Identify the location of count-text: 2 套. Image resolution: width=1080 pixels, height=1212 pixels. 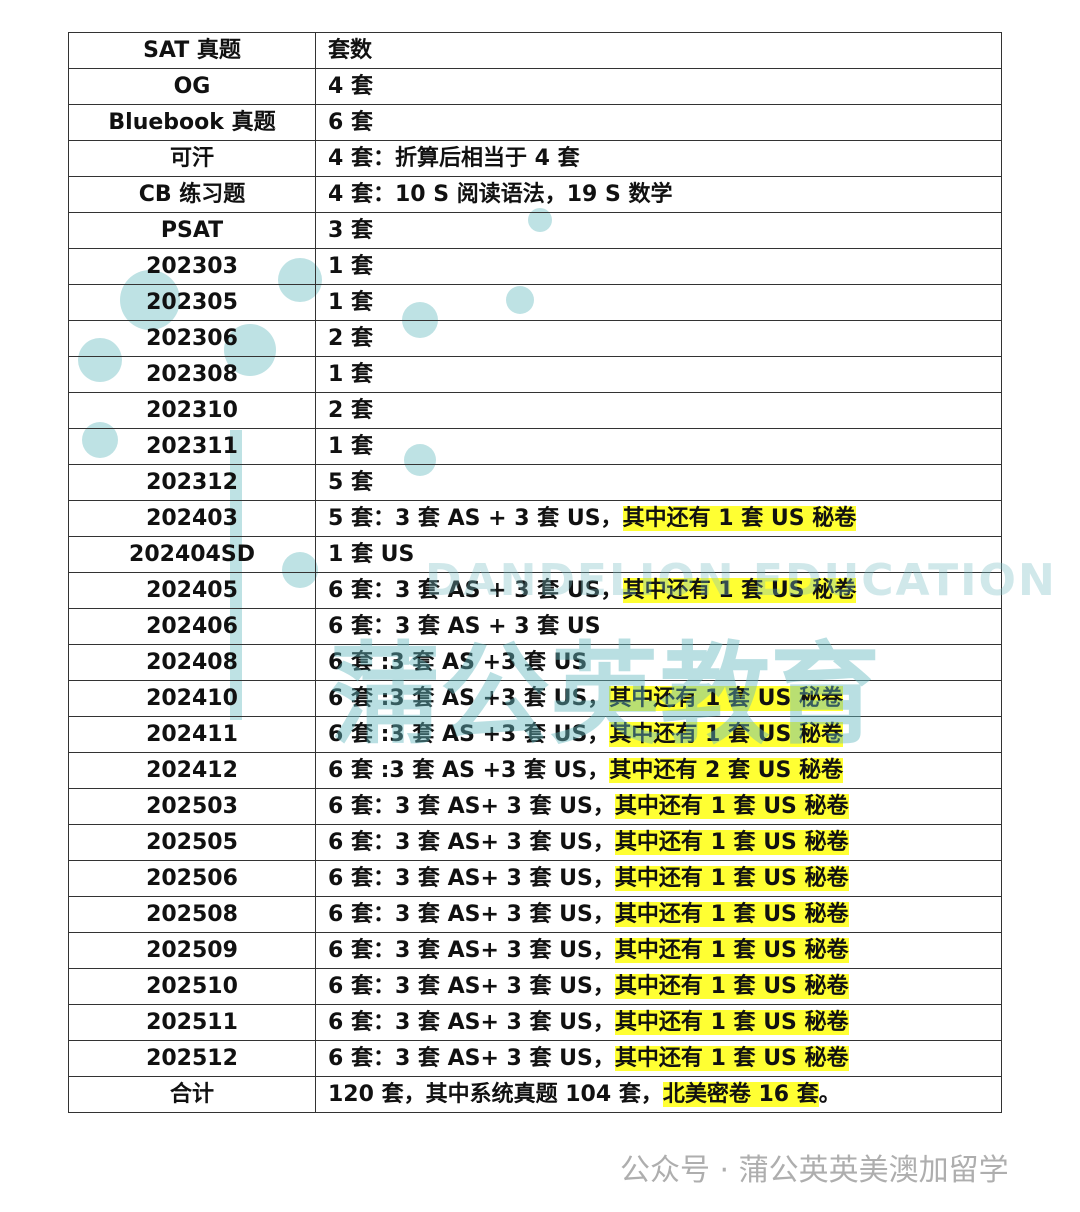
(350, 410).